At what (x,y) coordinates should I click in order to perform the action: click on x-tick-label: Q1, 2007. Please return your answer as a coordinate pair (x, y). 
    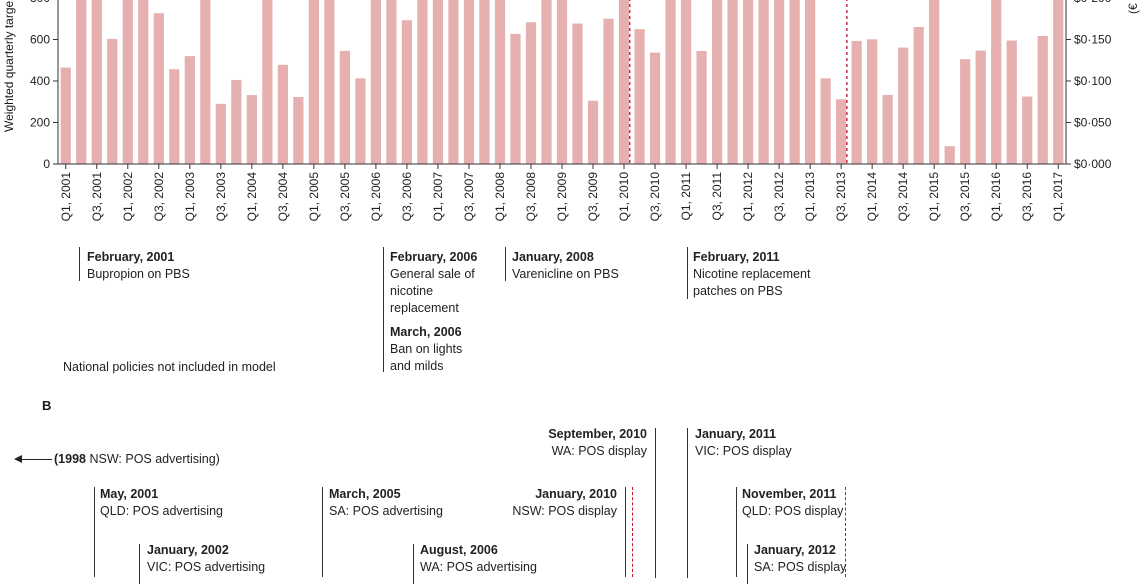
    Looking at the image, I should click on (438, 197).